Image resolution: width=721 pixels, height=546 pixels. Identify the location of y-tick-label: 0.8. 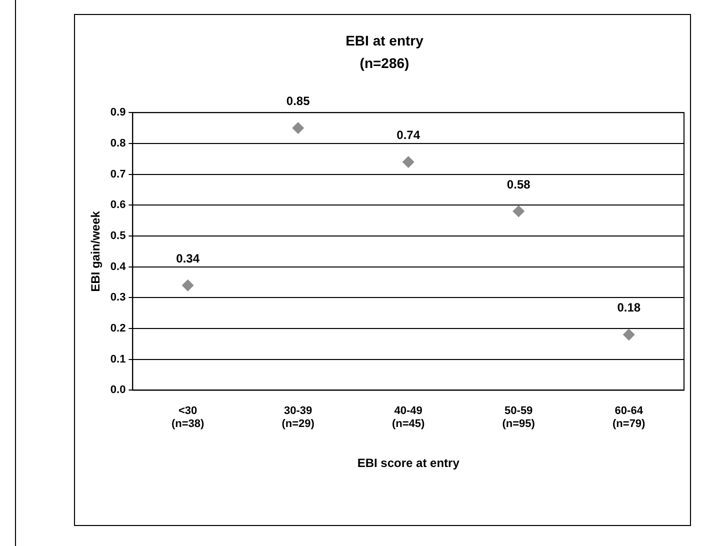
(118, 143).